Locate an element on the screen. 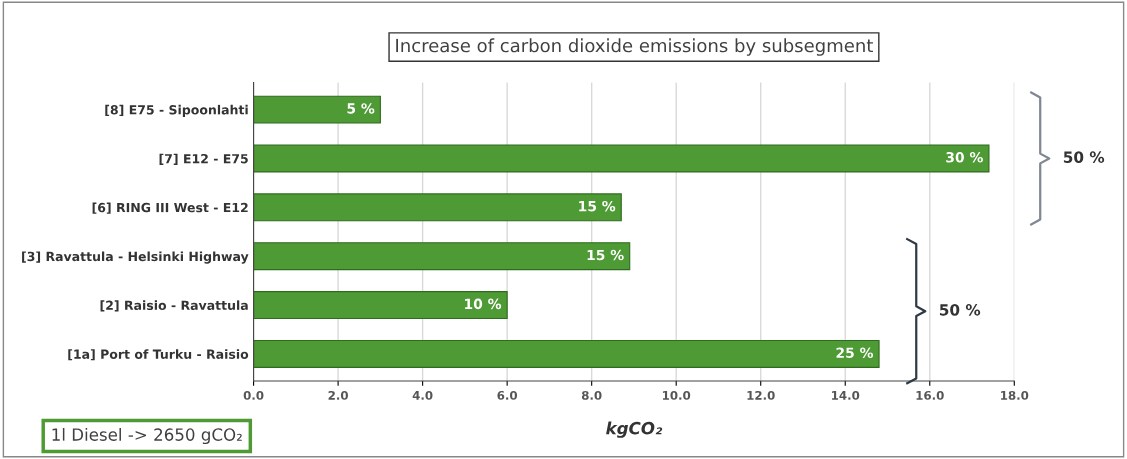  x-tick-label: 2.0 is located at coordinates (338, 395).